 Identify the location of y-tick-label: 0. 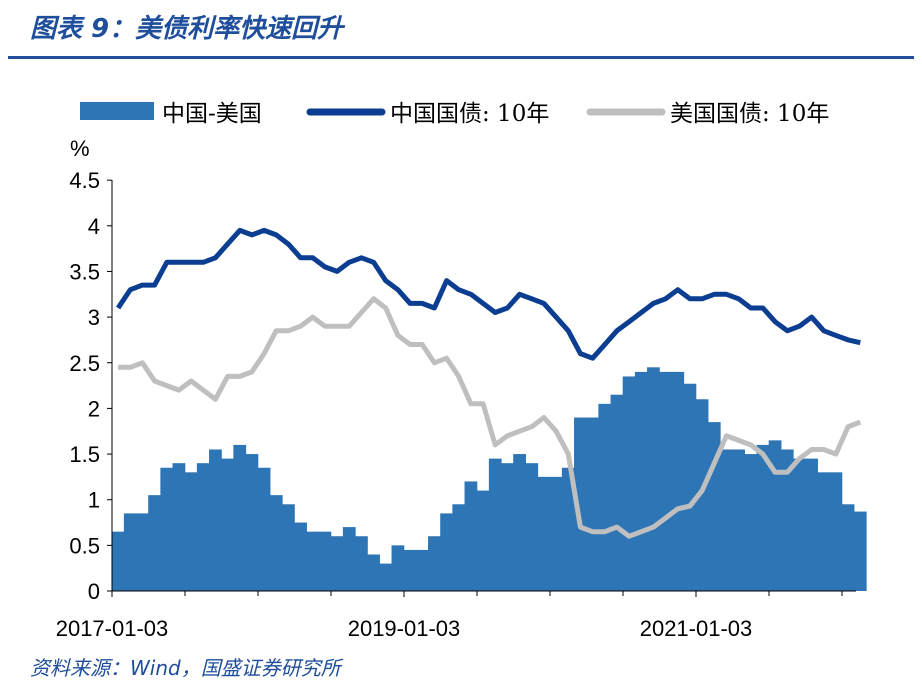
(94, 591).